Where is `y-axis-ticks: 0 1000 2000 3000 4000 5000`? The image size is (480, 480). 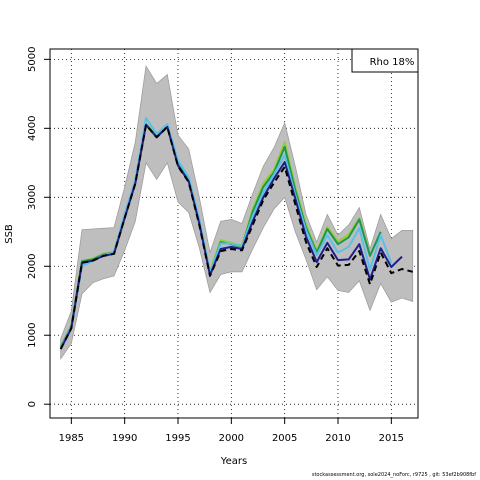
y-axis-ticks: 0 1000 2000 3000 4000 5000 is located at coordinates (38, 227).